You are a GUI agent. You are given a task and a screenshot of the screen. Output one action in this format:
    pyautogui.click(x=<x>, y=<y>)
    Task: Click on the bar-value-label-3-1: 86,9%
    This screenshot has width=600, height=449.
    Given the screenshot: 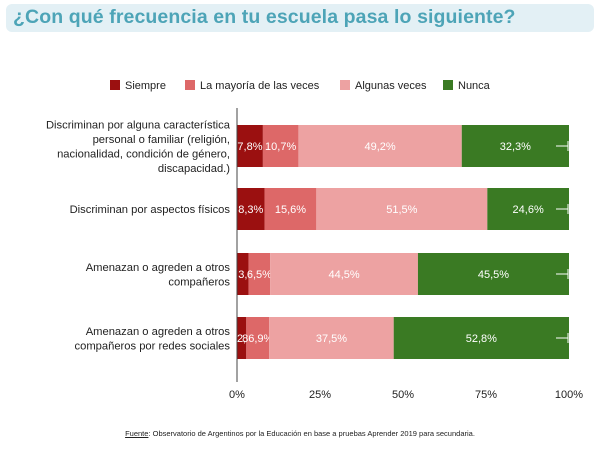 What is the action you would take?
    pyautogui.click(x=257, y=339)
    